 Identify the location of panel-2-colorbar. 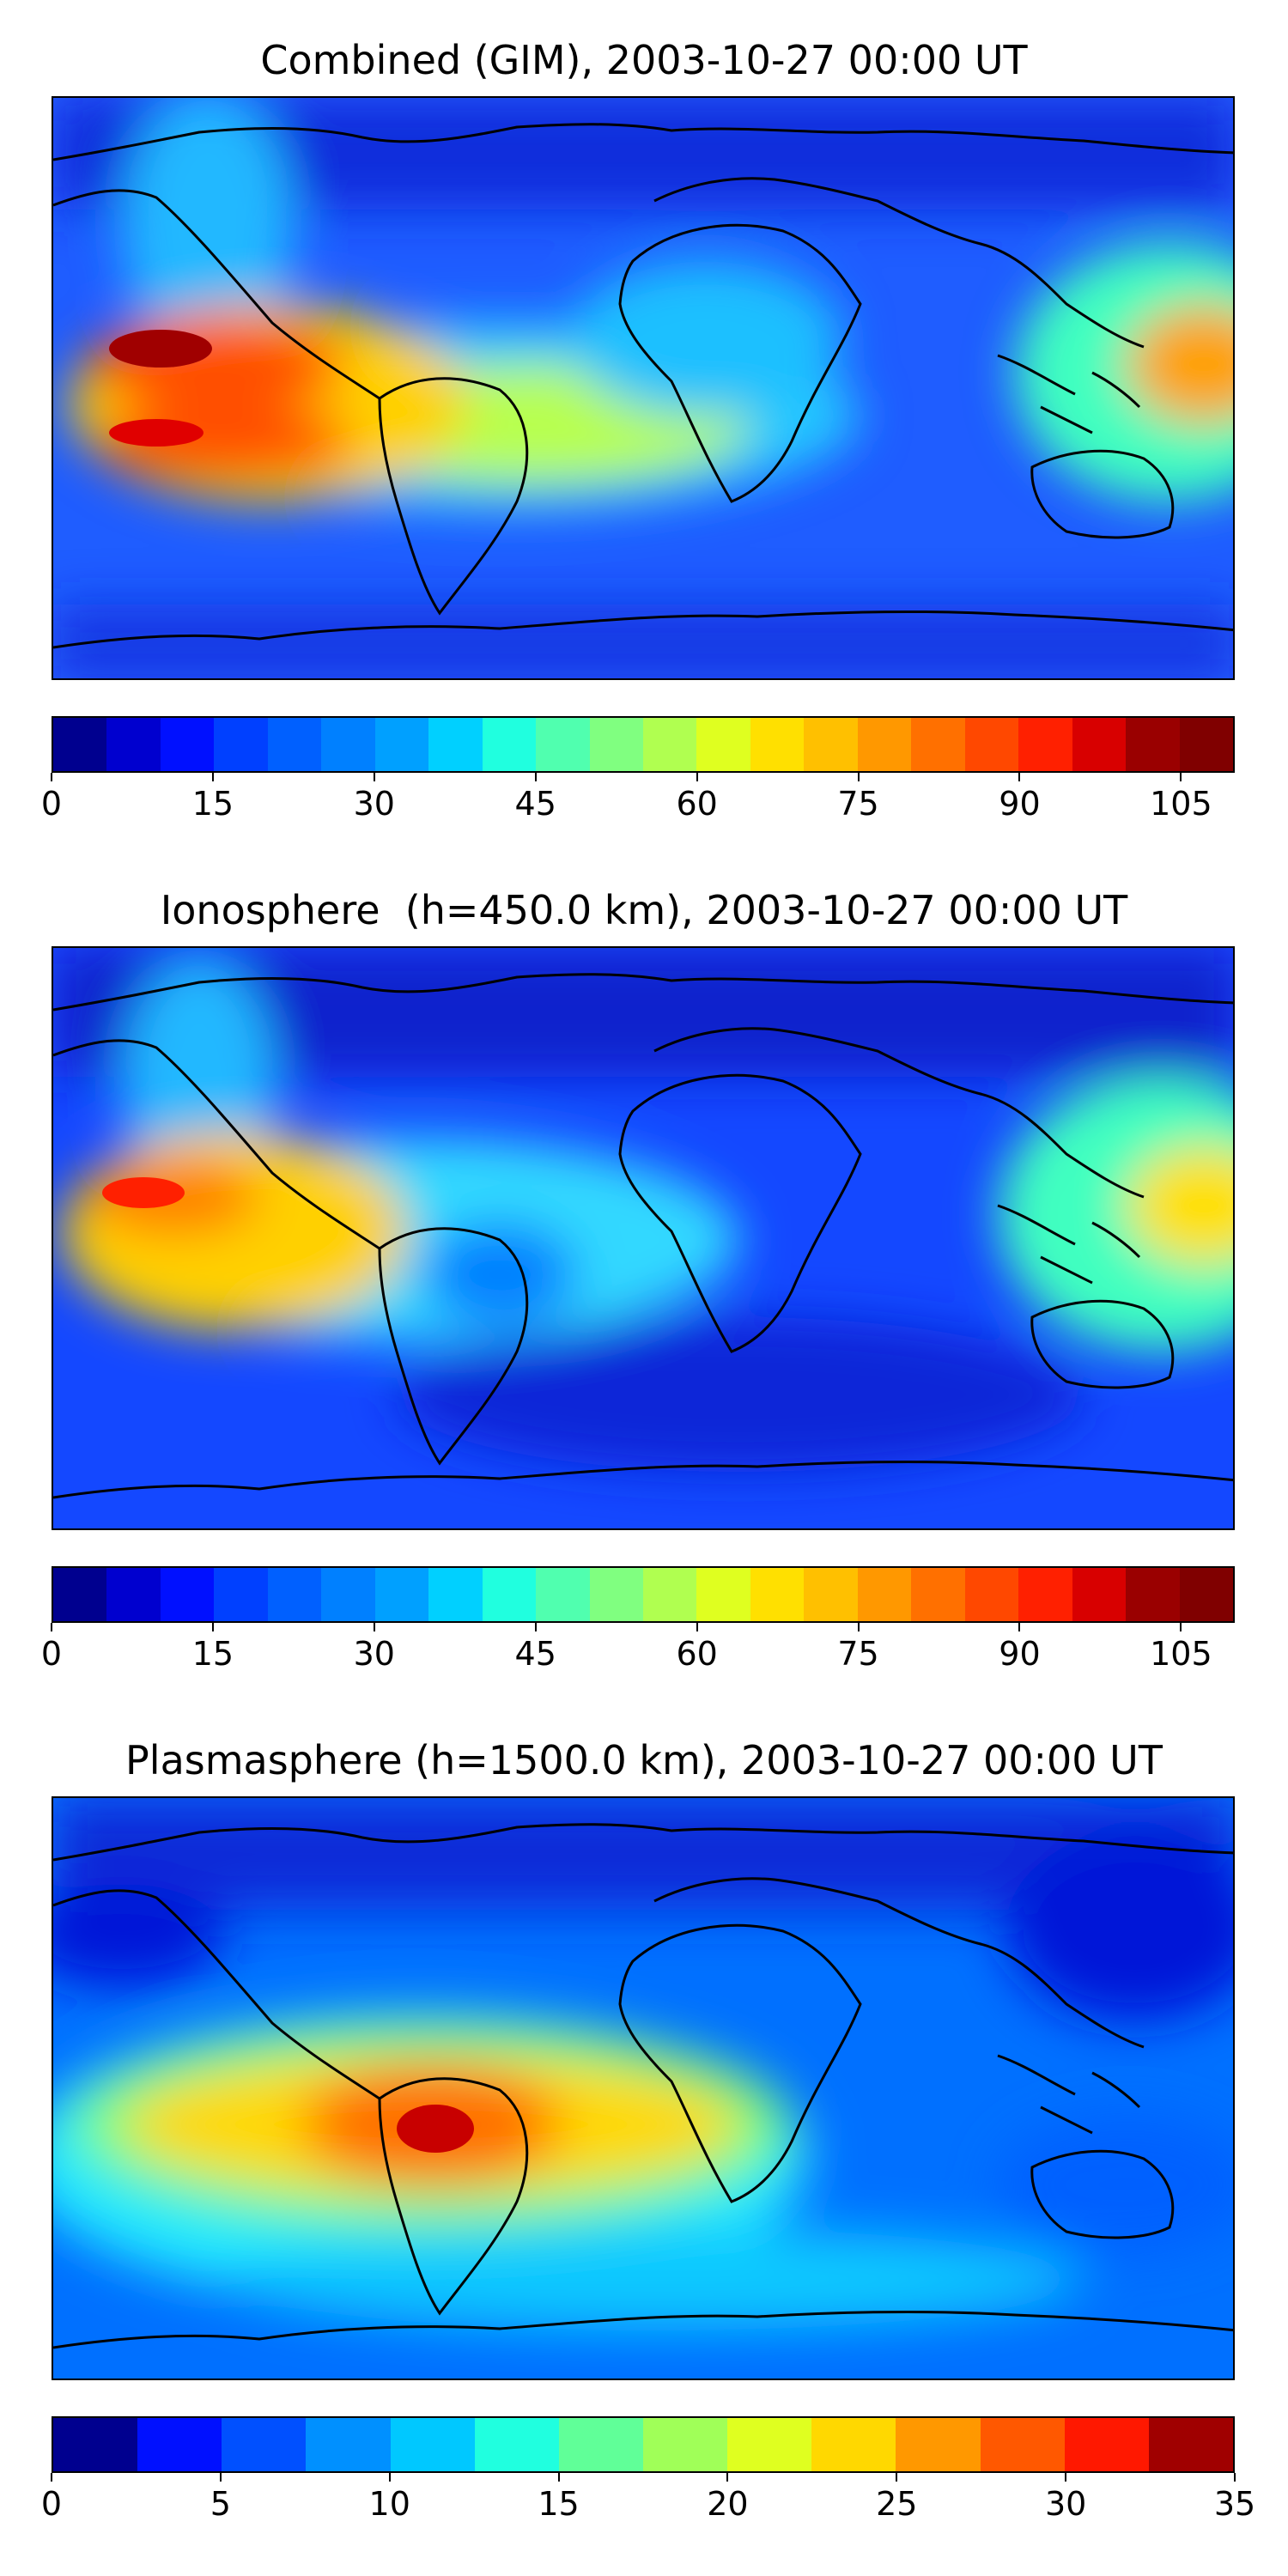
(643, 1594).